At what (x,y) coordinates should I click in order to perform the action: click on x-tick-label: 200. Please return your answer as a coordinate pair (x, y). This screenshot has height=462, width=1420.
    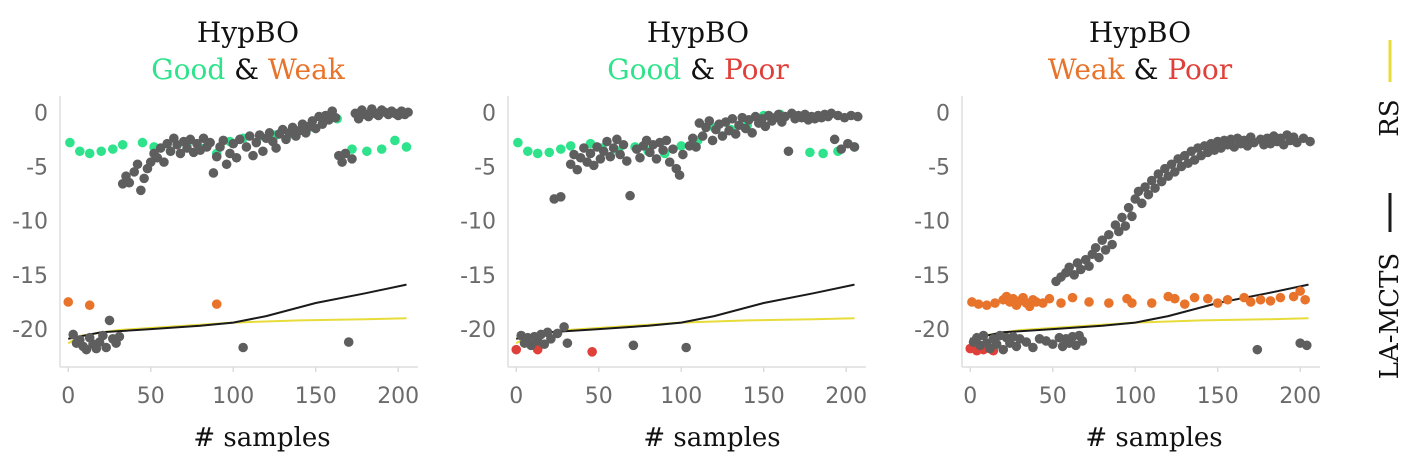
    Looking at the image, I should click on (846, 396).